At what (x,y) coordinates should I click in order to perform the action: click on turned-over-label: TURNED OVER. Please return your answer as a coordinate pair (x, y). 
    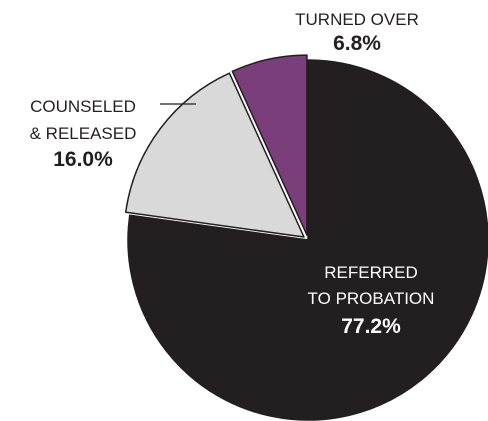
    Looking at the image, I should click on (357, 19).